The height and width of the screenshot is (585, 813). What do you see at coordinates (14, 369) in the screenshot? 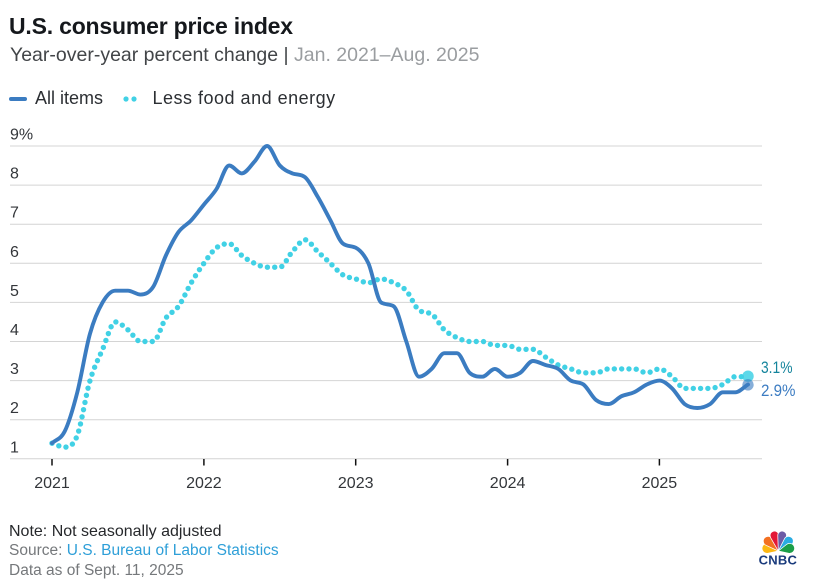
I see `svg-text: 3` at bounding box center [14, 369].